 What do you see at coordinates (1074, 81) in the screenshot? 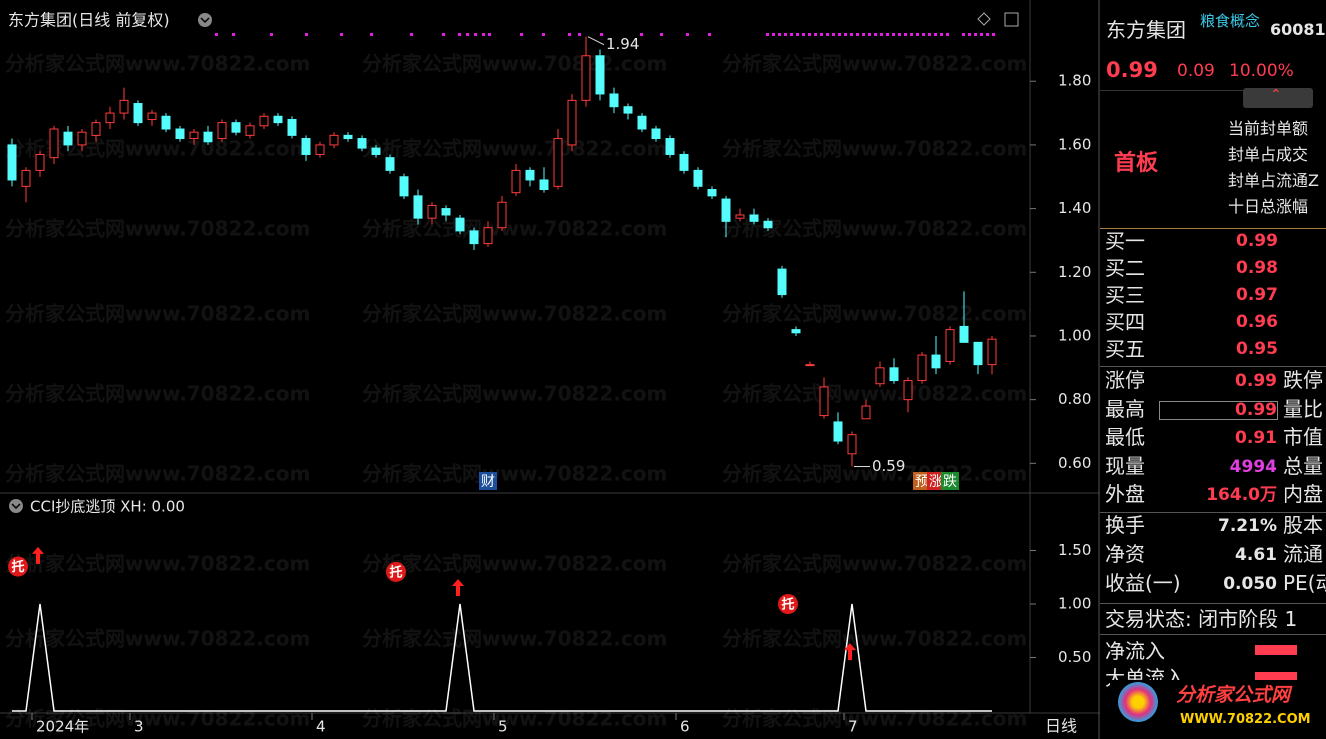
I see `y-tick-label: 1.80` at bounding box center [1074, 81].